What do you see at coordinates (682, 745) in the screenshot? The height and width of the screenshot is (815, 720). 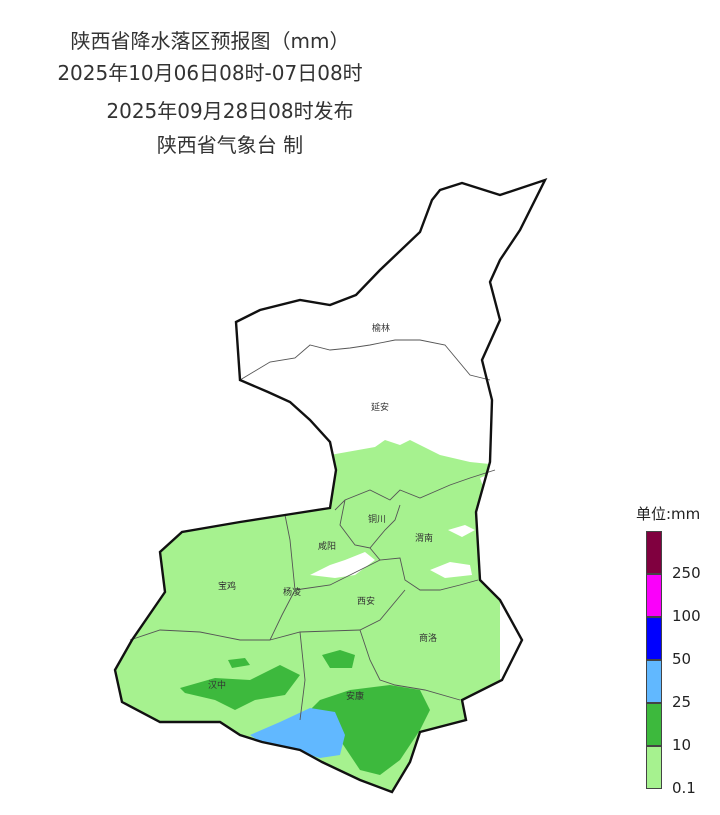 I see `legend-label: 10` at bounding box center [682, 745].